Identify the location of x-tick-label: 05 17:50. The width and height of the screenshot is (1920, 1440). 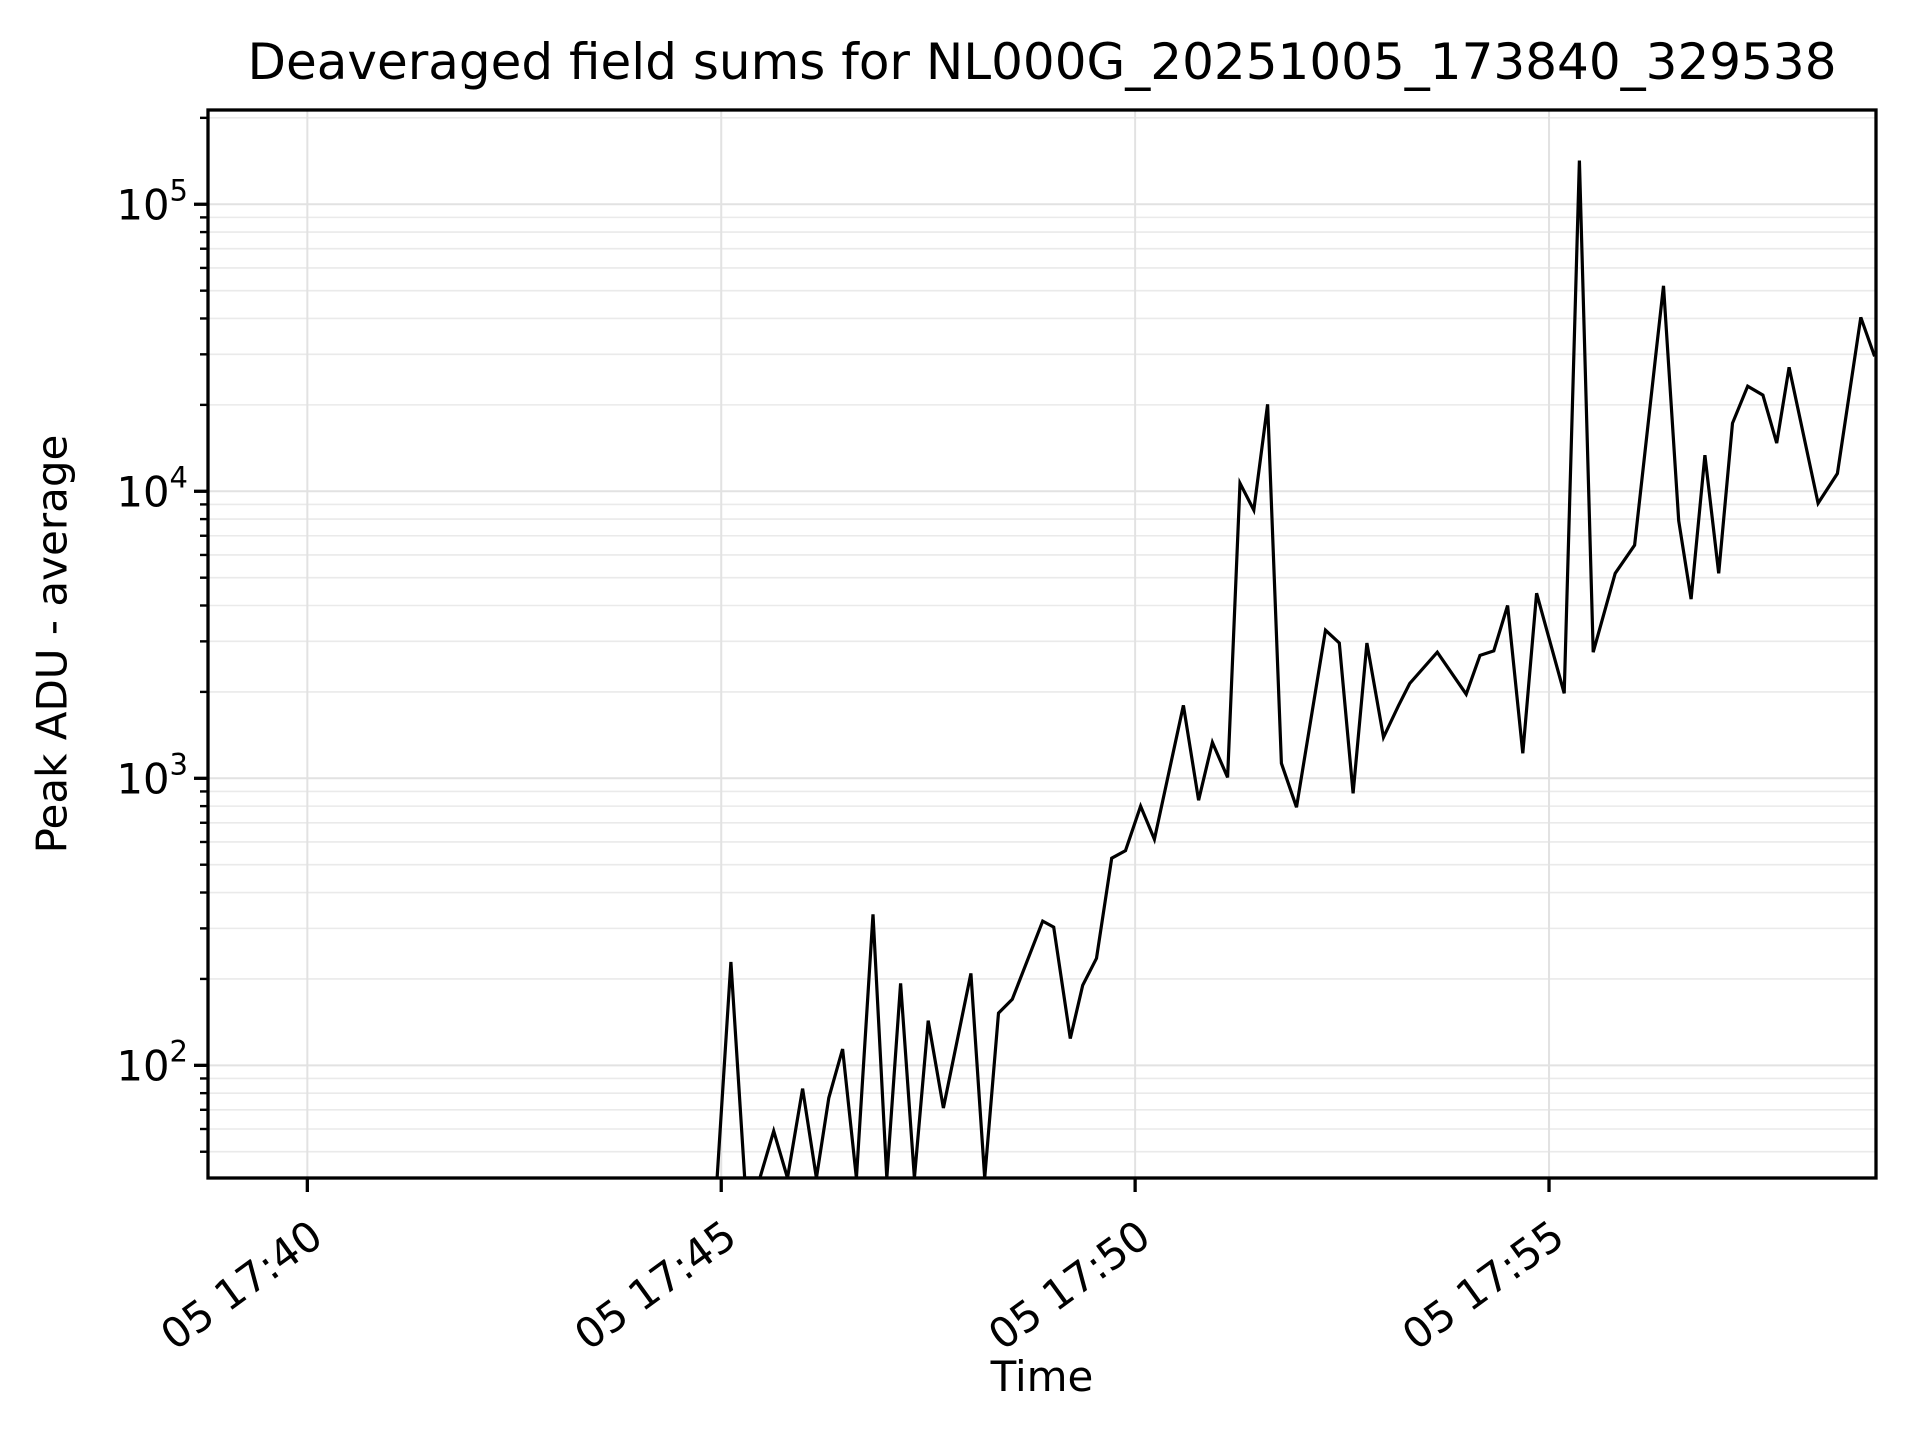
(1069, 1284).